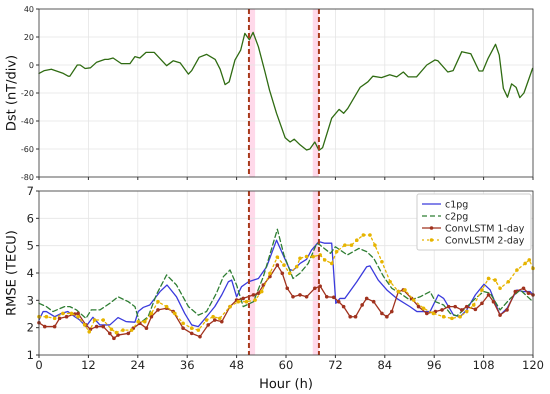 Image resolution: width=550 pixels, height=394 pixels. I want to click on y-tick-label: -60, so click(27, 149).